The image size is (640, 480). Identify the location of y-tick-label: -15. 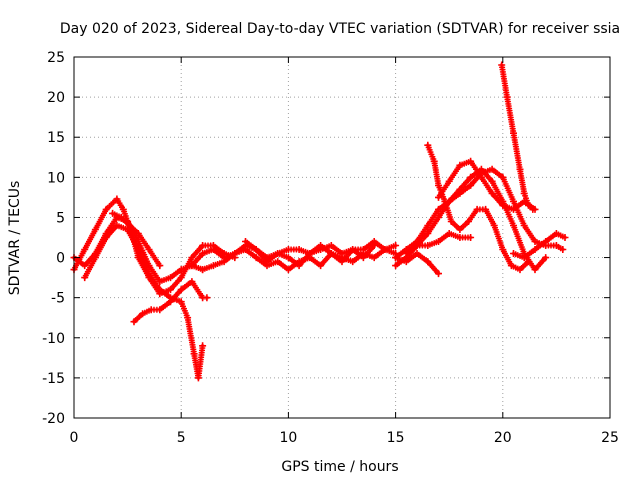
(53, 379).